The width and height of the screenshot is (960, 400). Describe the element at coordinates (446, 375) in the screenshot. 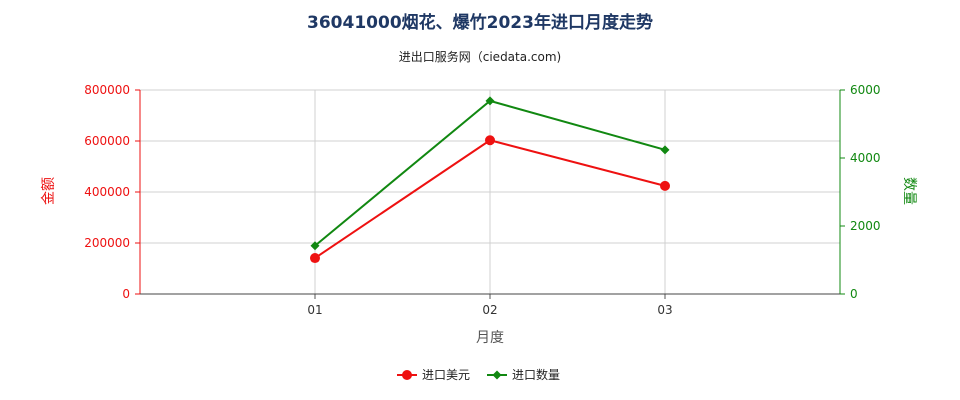

I see `legend-label-value: 进口美元` at that location.